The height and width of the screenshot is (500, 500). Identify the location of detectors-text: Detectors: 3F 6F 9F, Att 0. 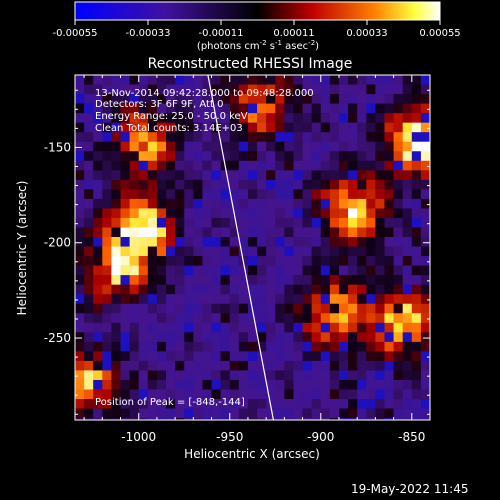
(159, 104).